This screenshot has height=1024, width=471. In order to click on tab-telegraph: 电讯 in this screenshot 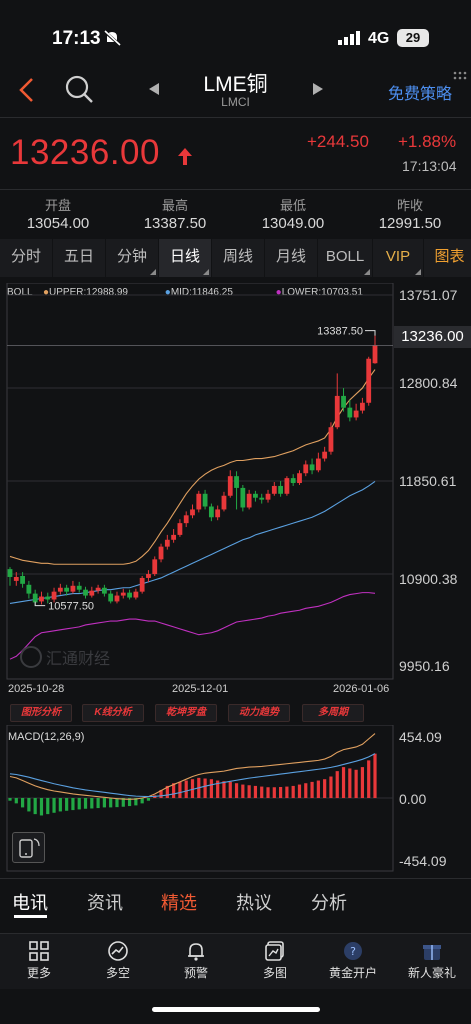, I will do `click(30, 903)`.